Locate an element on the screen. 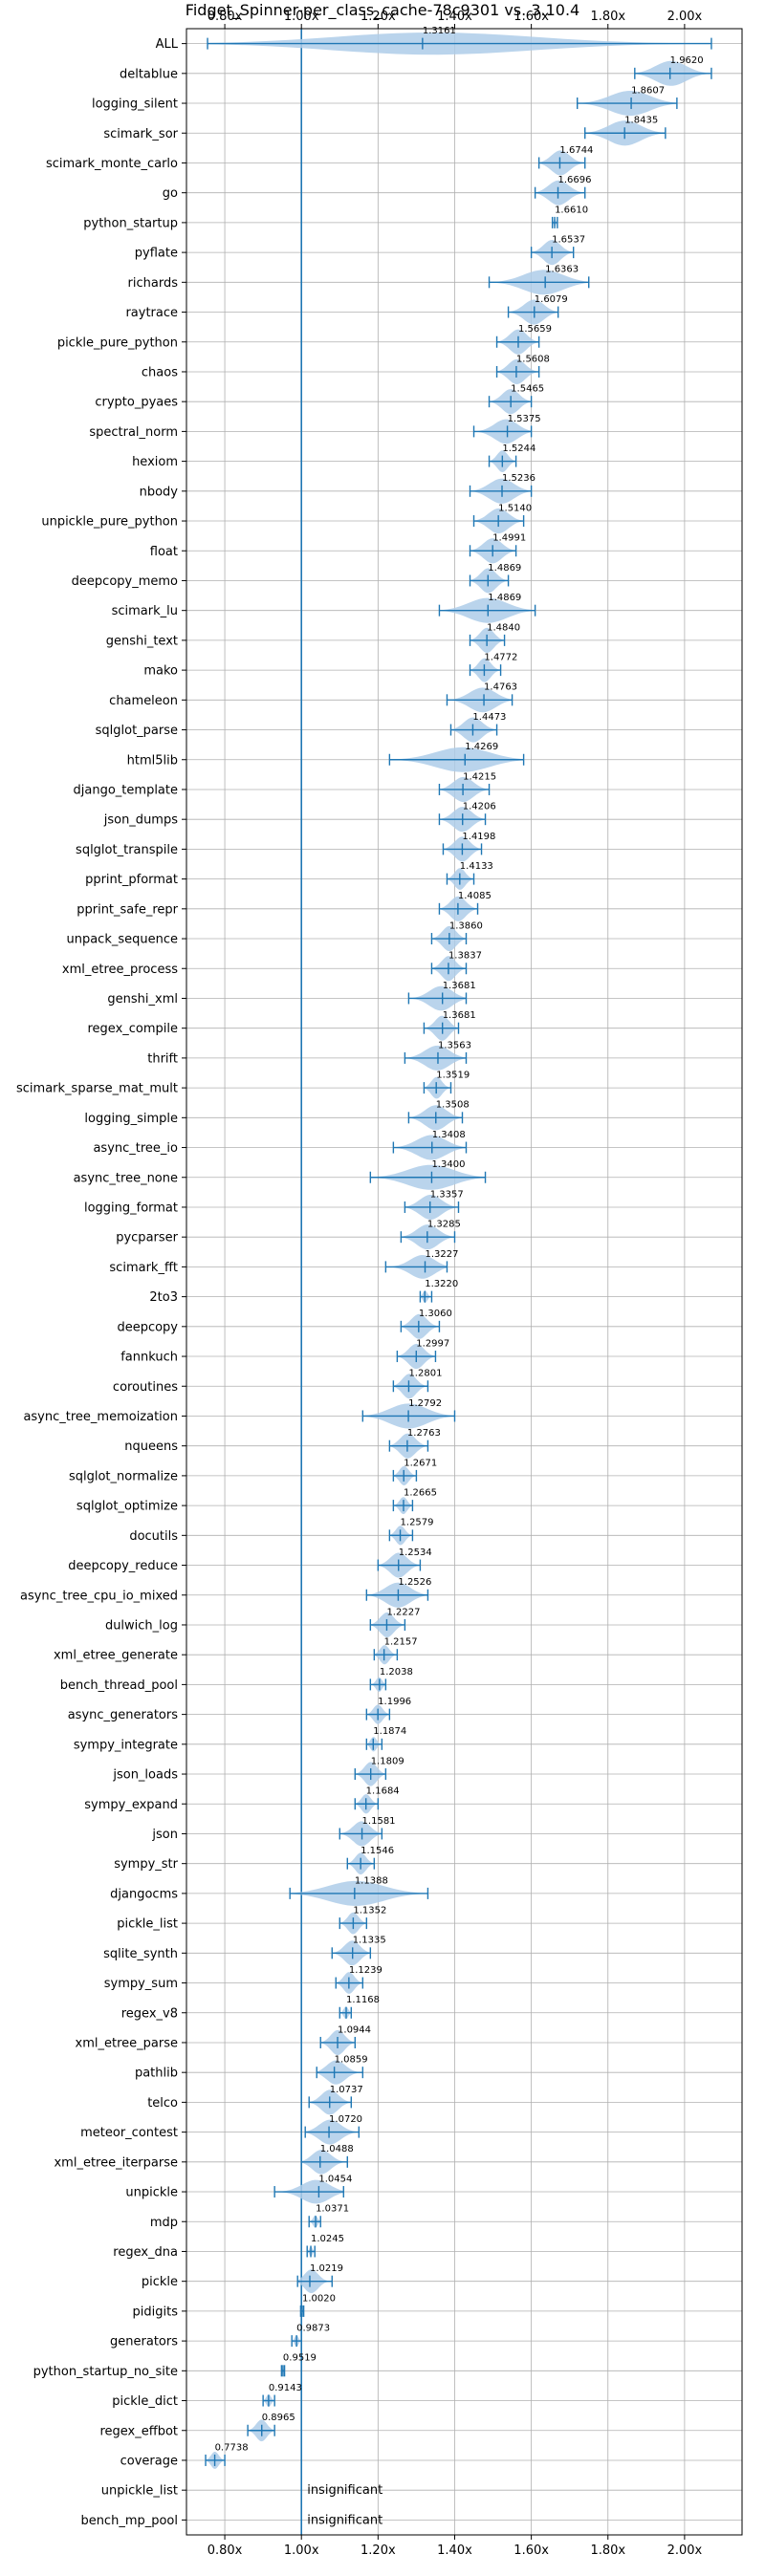 The image size is (765, 2576). x-tick-label-bottom: 1.00x is located at coordinates (302, 2551).